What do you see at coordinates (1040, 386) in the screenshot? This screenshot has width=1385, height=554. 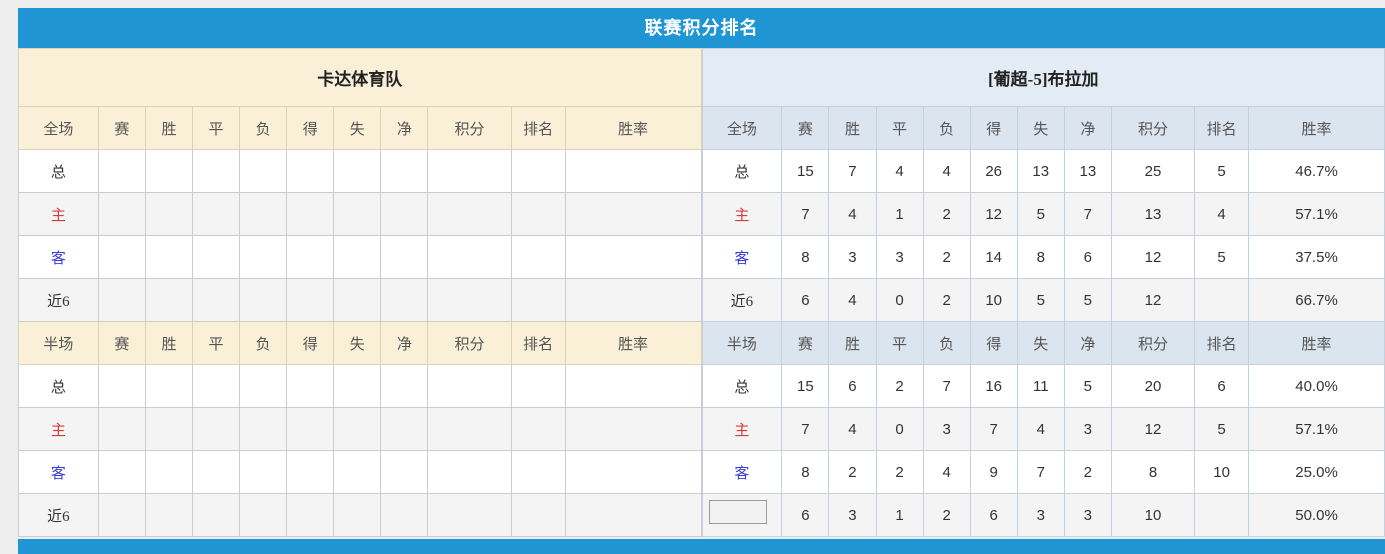 I see `stat-cell: 11` at bounding box center [1040, 386].